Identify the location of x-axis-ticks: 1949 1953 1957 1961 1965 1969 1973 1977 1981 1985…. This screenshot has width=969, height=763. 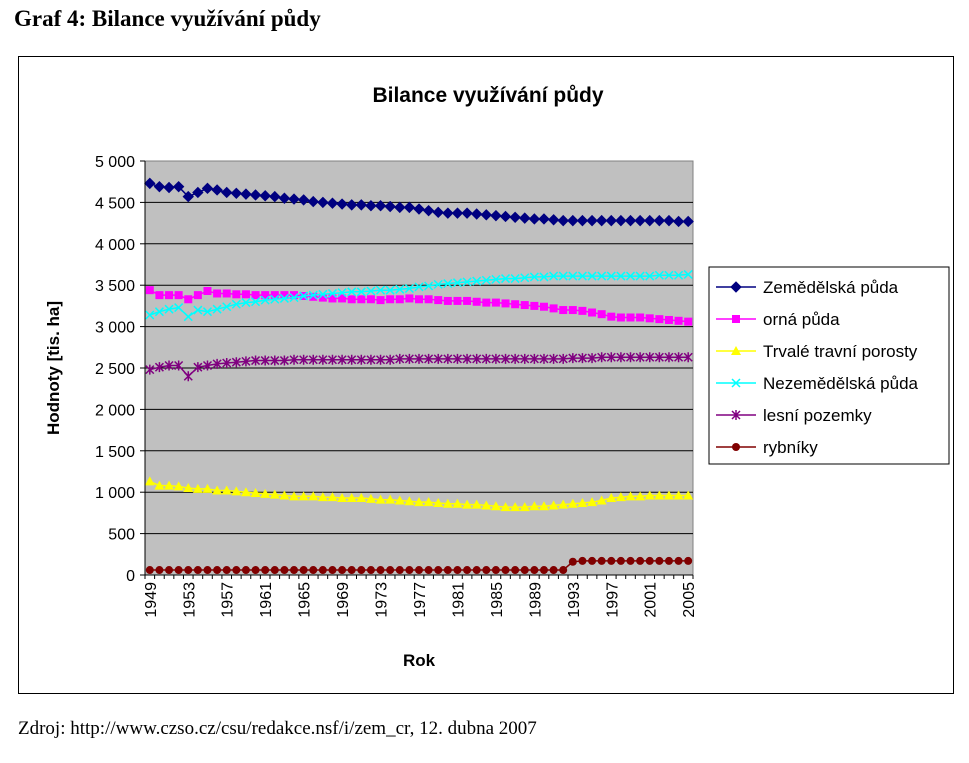
(420, 596).